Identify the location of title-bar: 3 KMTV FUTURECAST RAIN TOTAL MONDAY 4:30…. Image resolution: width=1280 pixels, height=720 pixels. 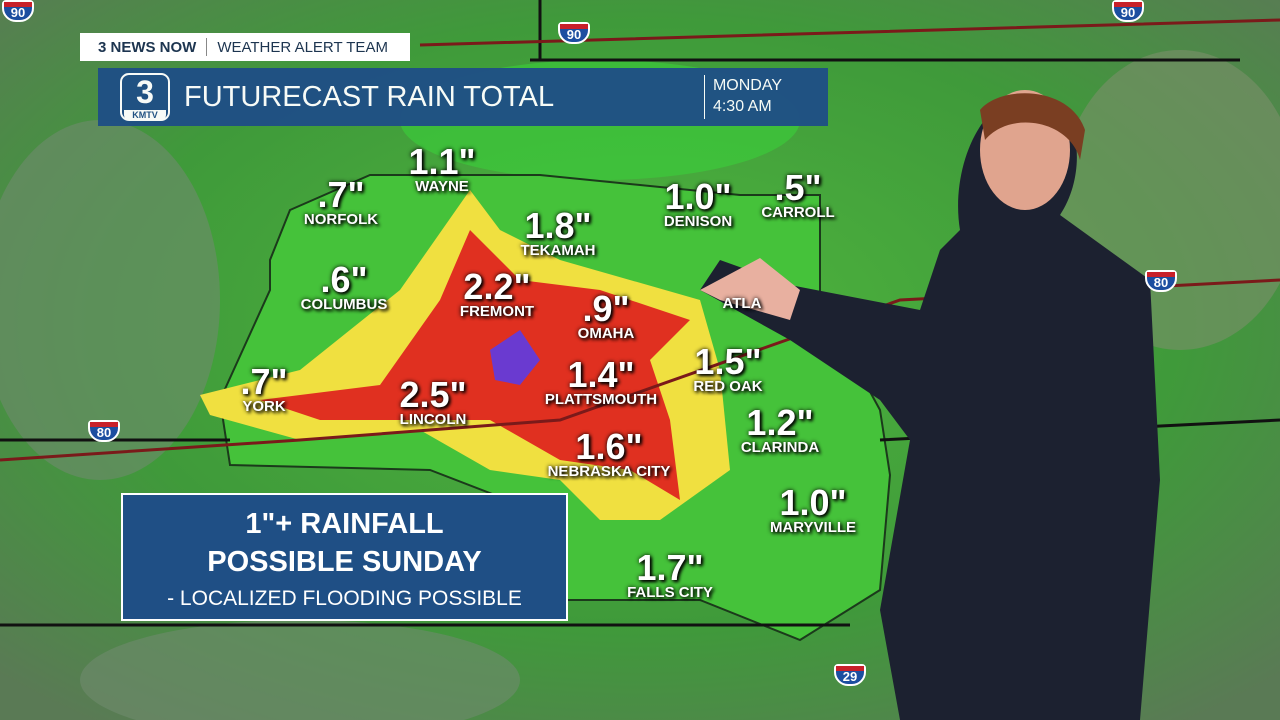
(463, 97).